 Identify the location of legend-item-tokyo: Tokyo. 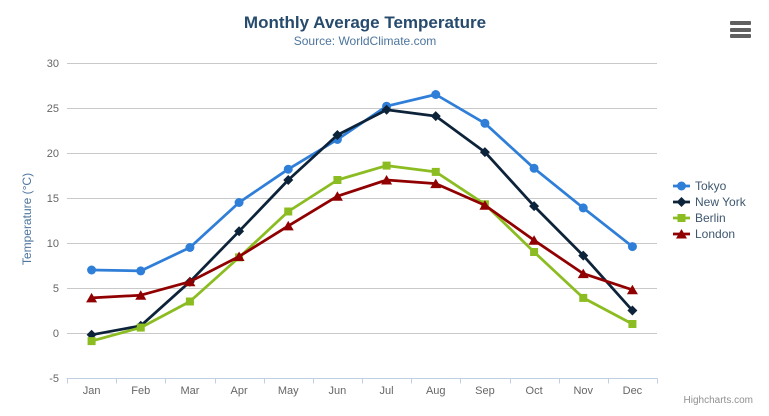
(709, 186).